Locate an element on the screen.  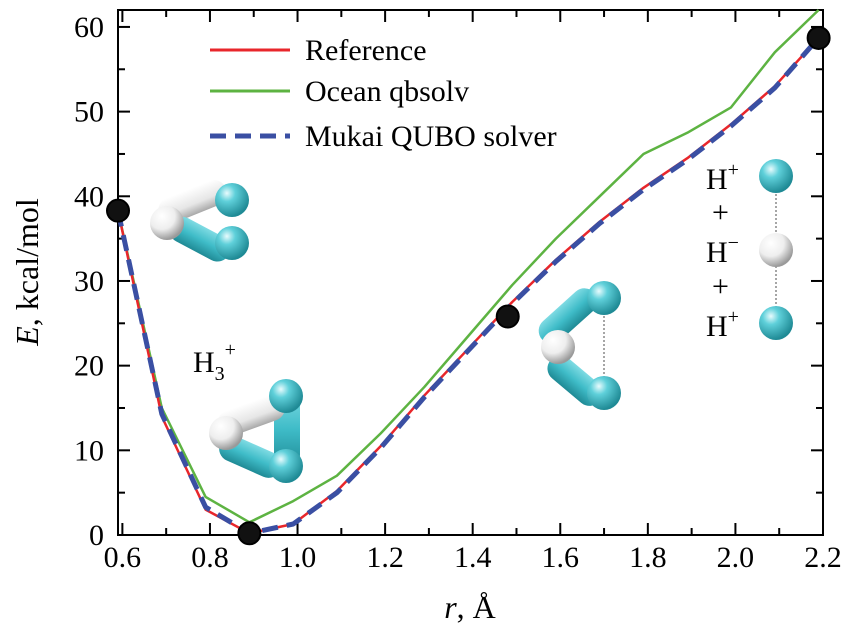
x-tick-label: 1.4 is located at coordinates (473, 557).